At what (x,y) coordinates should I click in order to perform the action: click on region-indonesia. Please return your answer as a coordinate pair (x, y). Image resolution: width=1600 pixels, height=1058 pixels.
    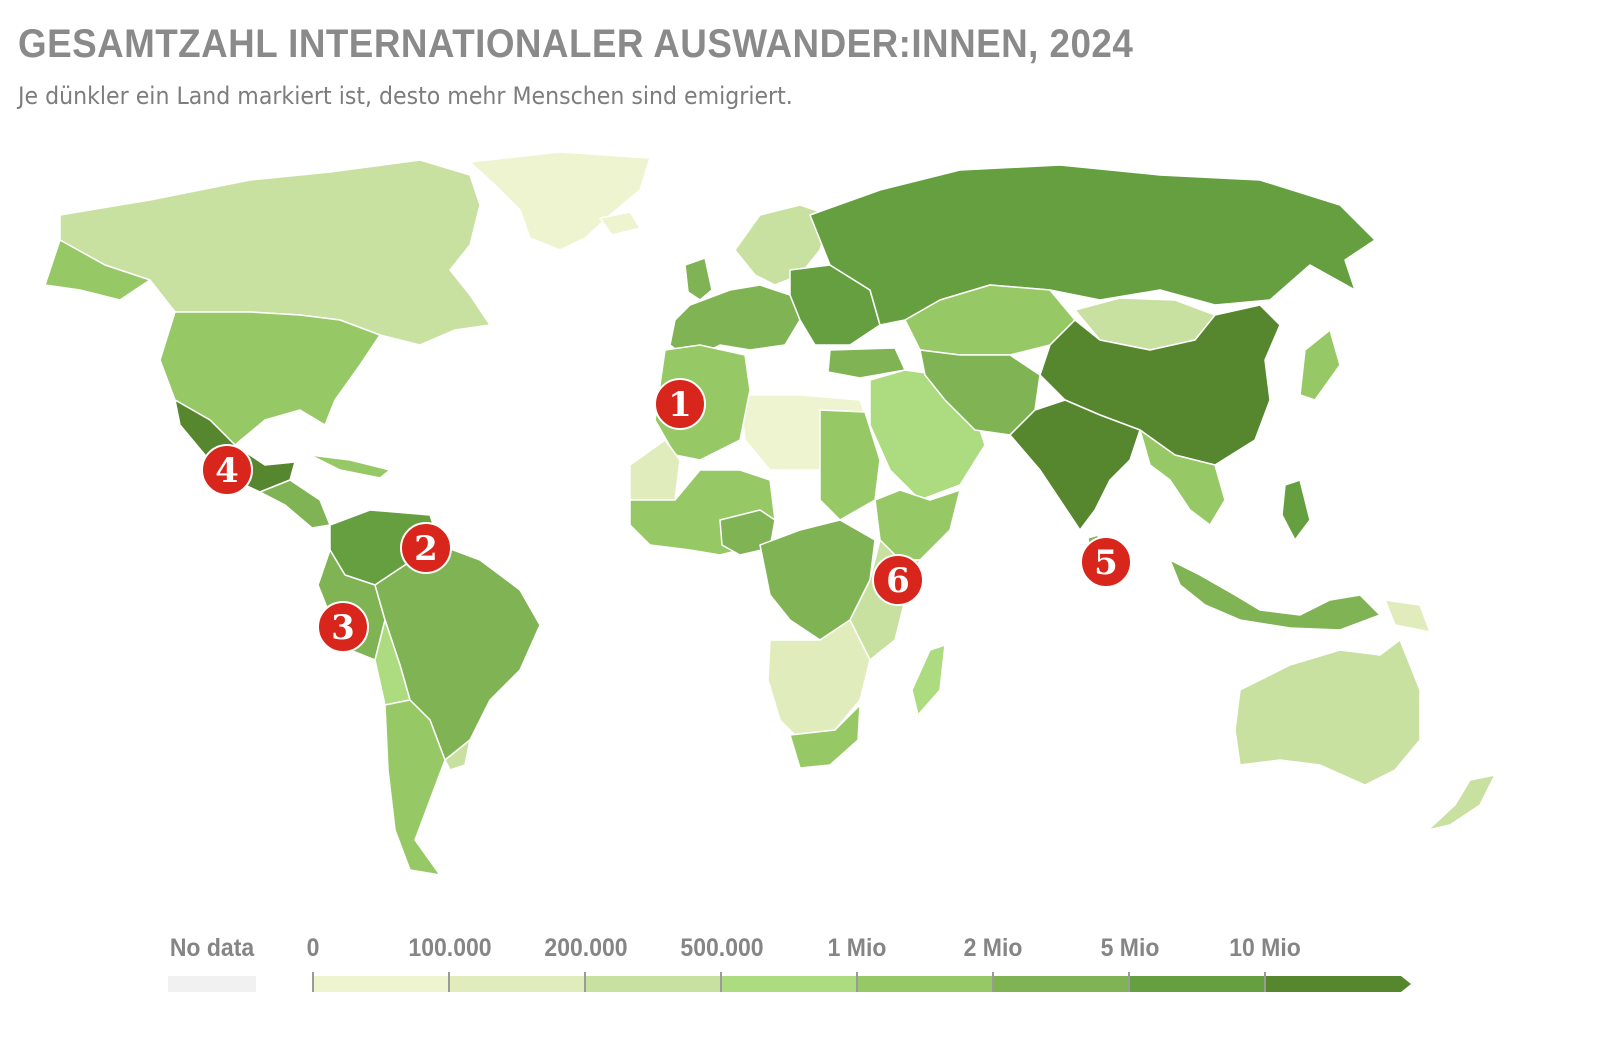
    Looking at the image, I should click on (1275, 595).